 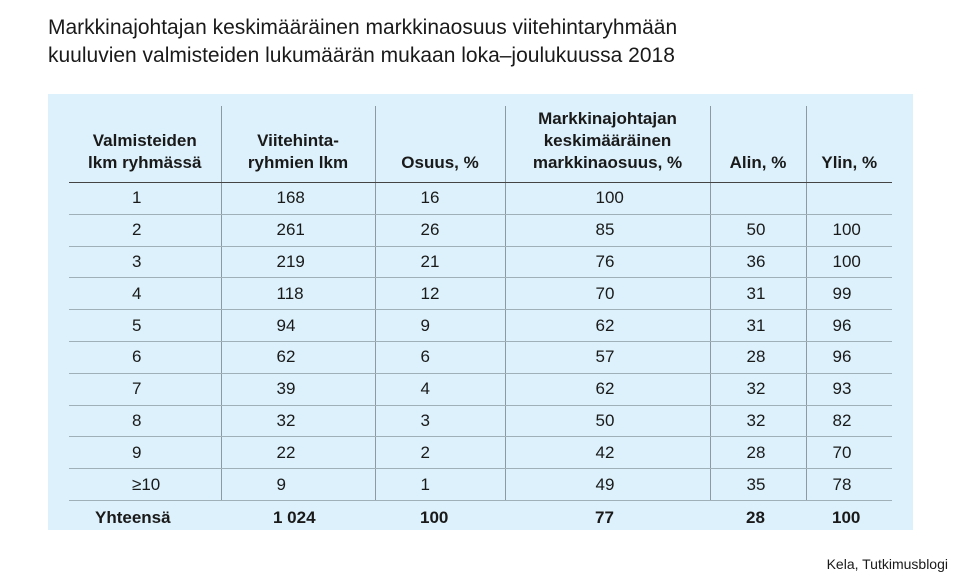 What do you see at coordinates (145, 198) in the screenshot?
I see `cell-group-size: 1` at bounding box center [145, 198].